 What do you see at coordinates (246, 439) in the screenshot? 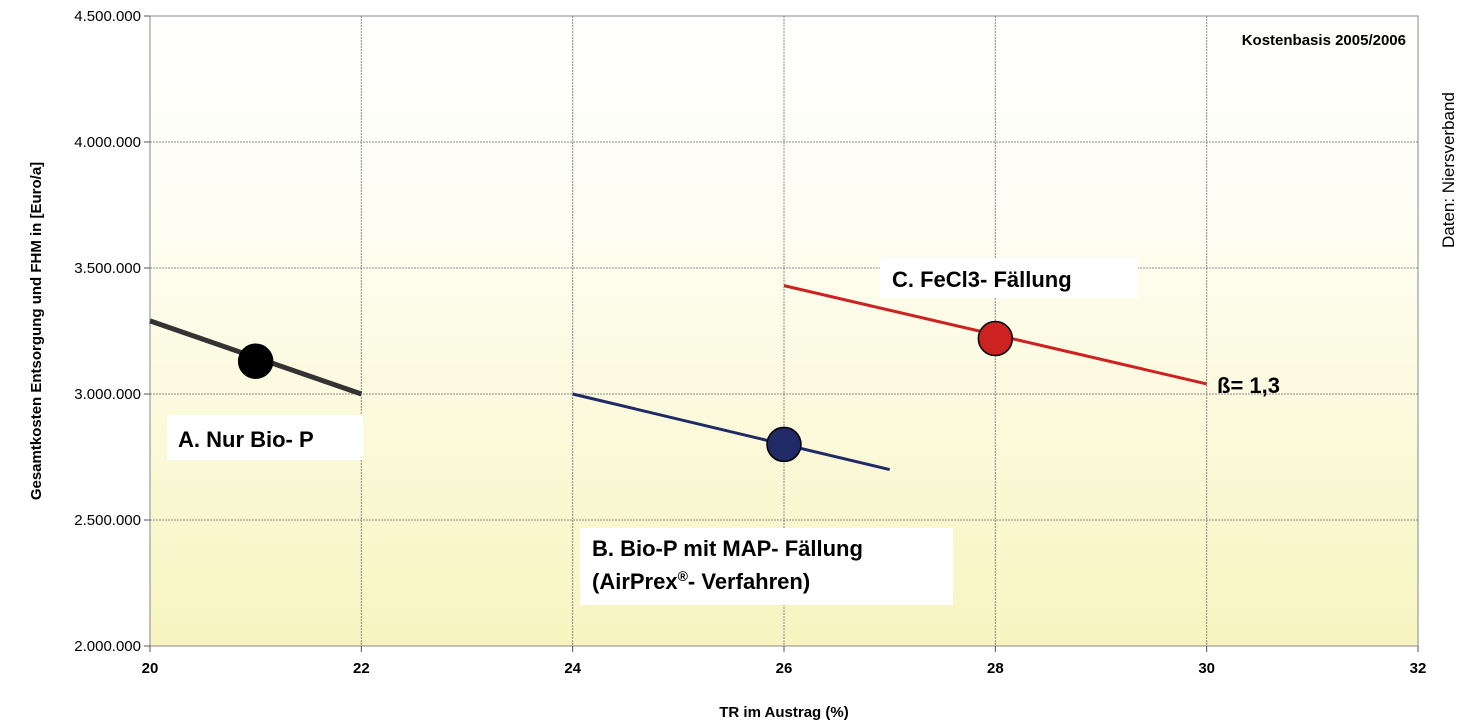
I see `series-label-a: A. Nur Bio- P` at bounding box center [246, 439].